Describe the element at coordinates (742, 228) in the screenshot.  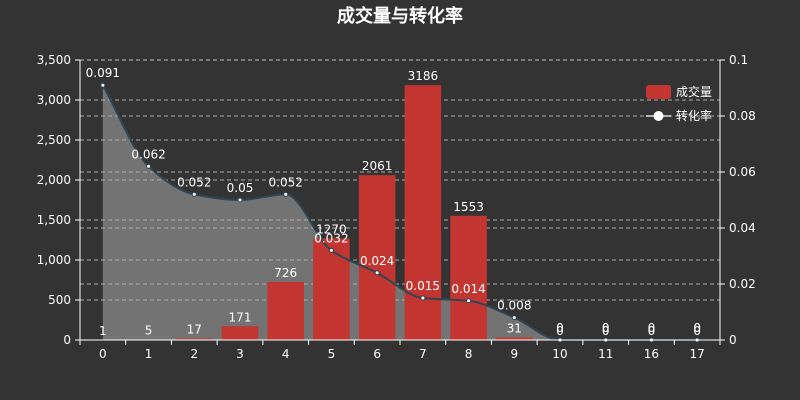
I see `right-tick-label: 0.04` at that location.